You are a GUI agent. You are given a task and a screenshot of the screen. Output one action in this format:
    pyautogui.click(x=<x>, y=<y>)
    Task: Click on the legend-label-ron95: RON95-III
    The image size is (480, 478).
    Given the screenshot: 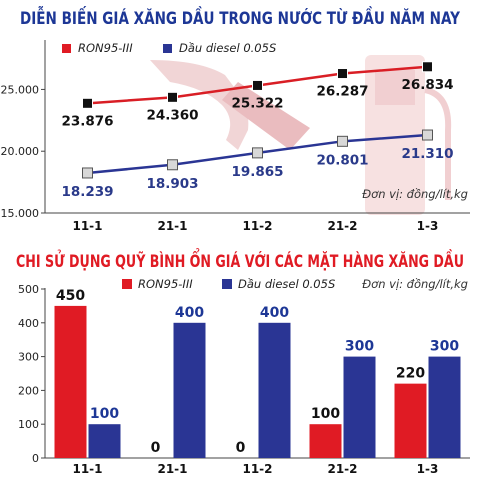 What is the action you would take?
    pyautogui.click(x=105, y=48)
    